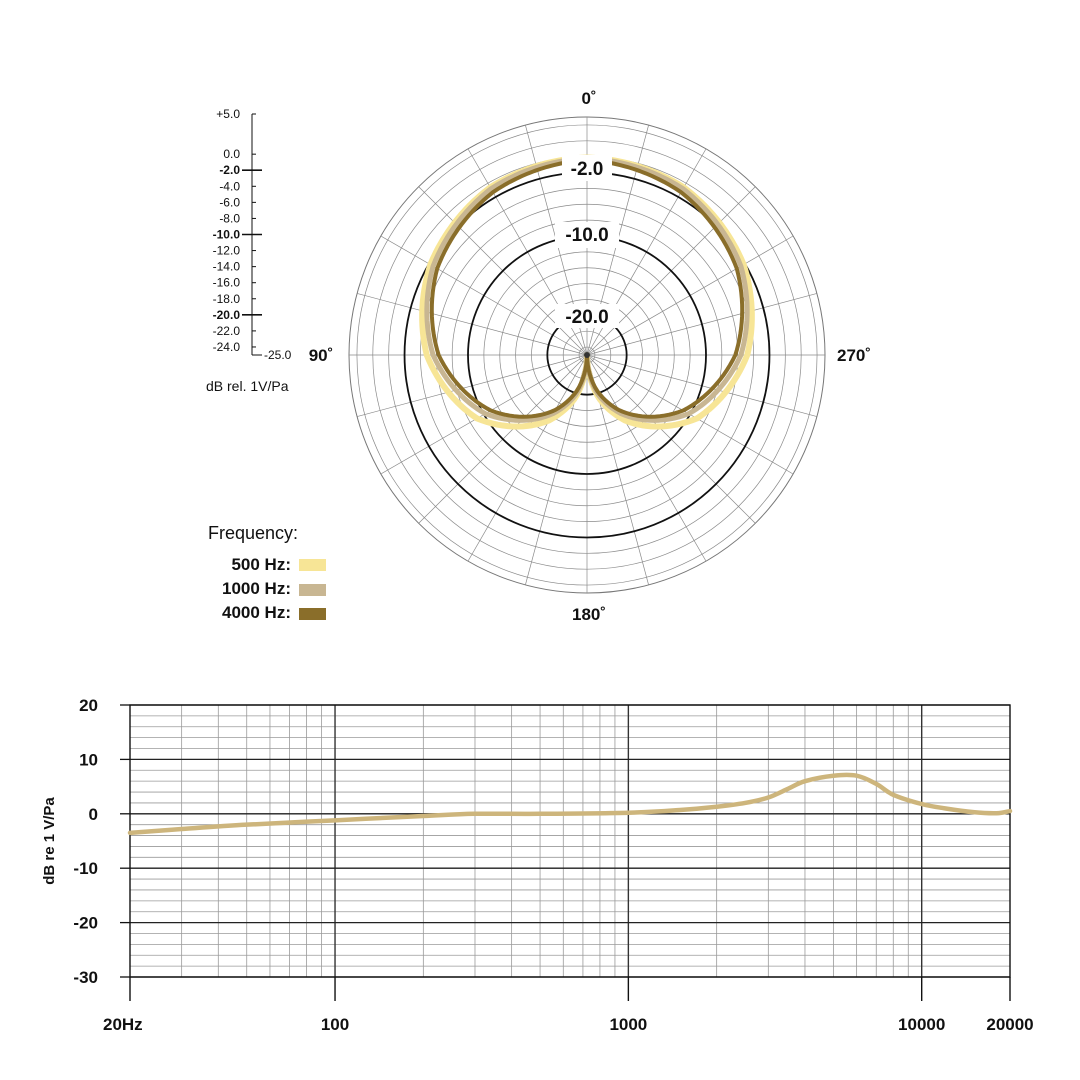 Image resolution: width=1080 pixels, height=1080 pixels. Describe the element at coordinates (227, 315) in the screenshot. I see `db-scale-tick-label: -20.0` at that location.